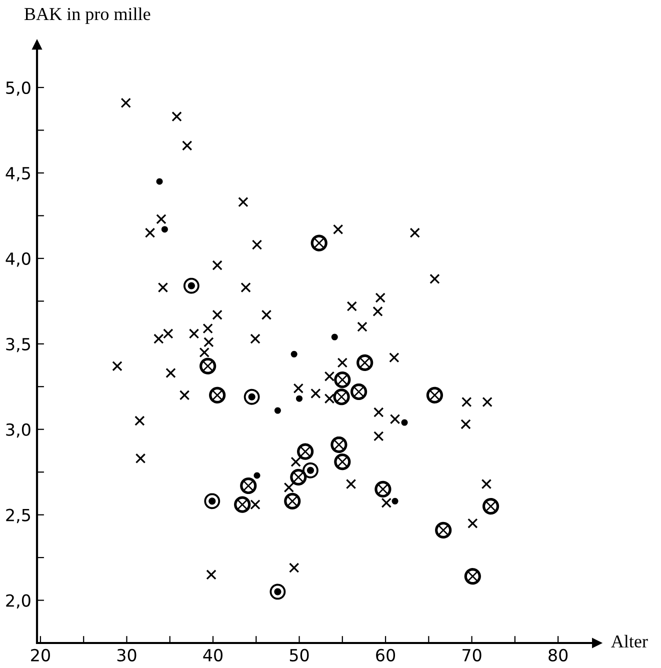 This screenshot has height=668, width=661. I want to click on x-tick-label: 80, so click(558, 655).